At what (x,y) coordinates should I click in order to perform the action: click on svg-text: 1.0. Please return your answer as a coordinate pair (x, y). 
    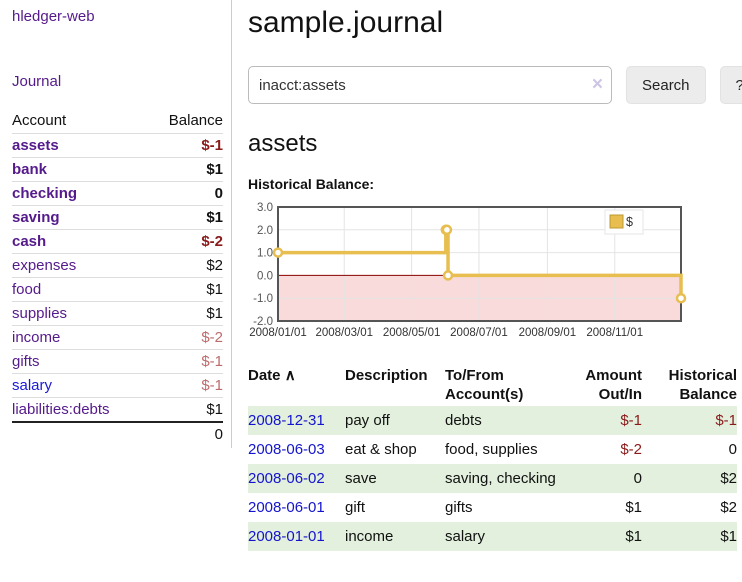
    Looking at the image, I should click on (265, 254).